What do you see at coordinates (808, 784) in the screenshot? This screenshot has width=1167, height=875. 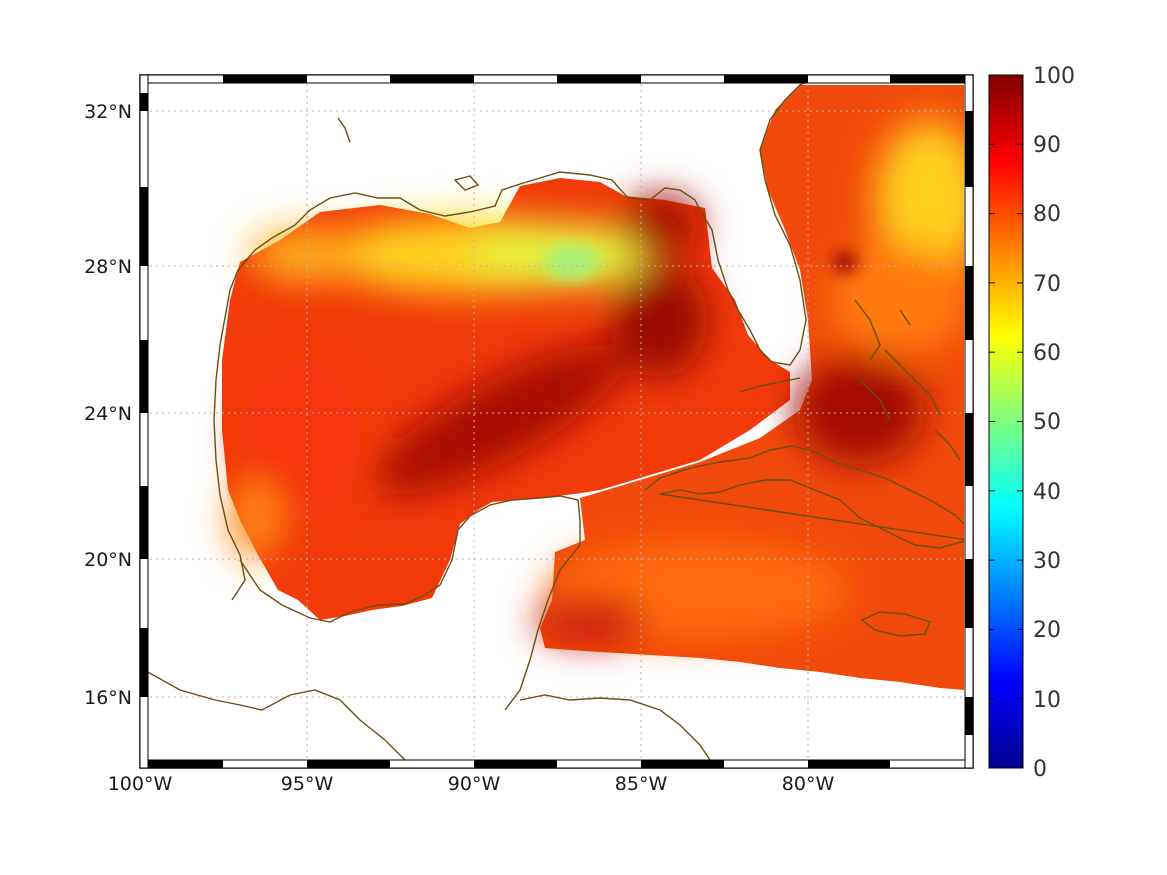 I see `lon-tick-label: 80°W` at bounding box center [808, 784].